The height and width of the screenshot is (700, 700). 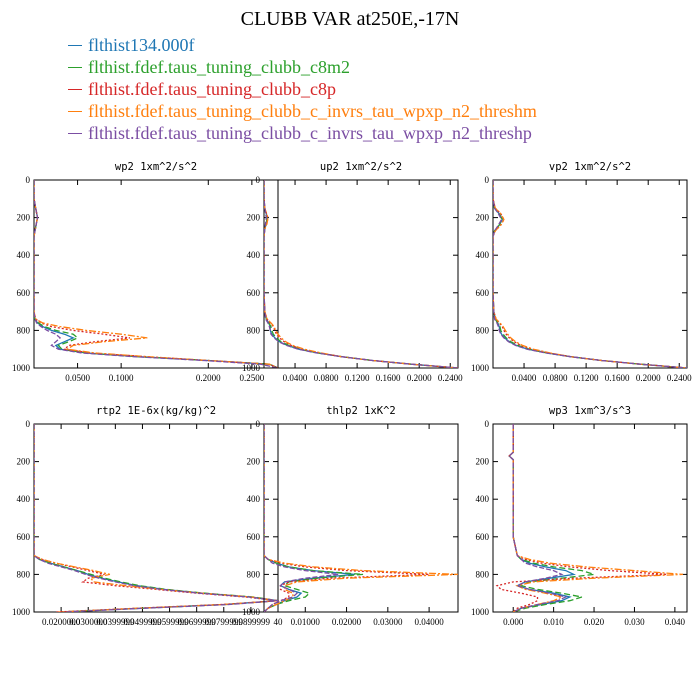 I want to click on x-tick-label: 0.030, so click(x=634, y=622).